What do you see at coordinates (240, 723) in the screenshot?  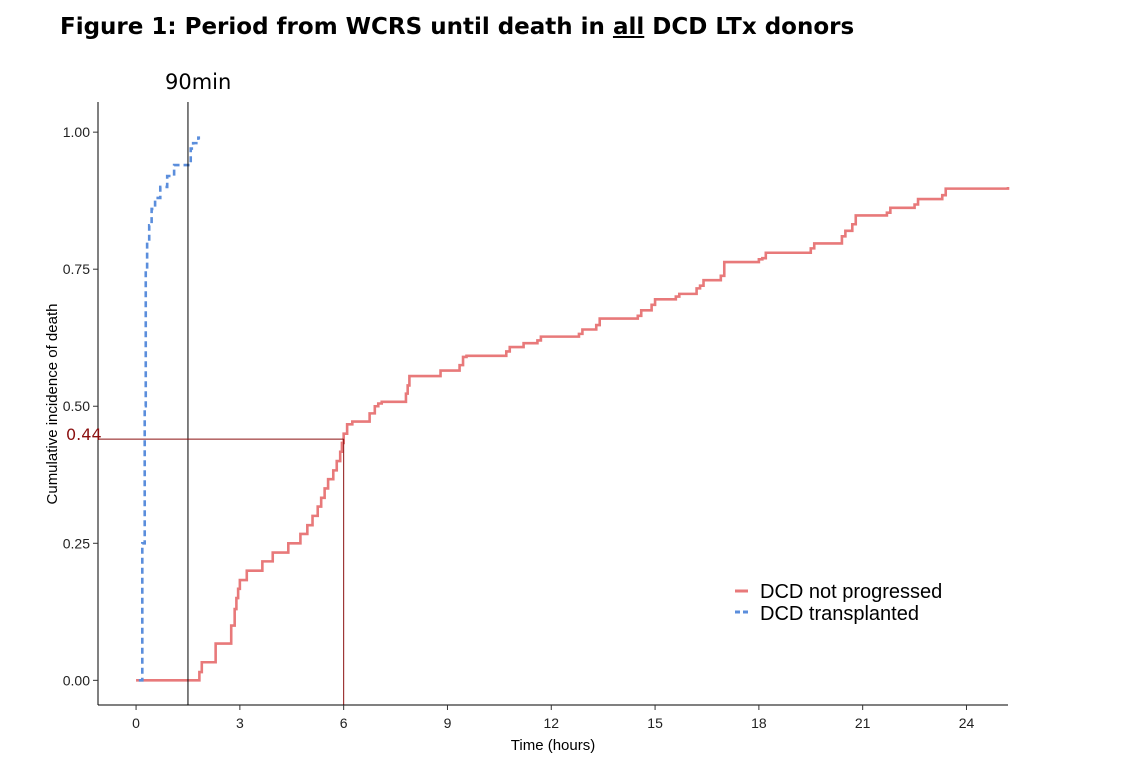 I see `x-tick-label-3: 3` at bounding box center [240, 723].